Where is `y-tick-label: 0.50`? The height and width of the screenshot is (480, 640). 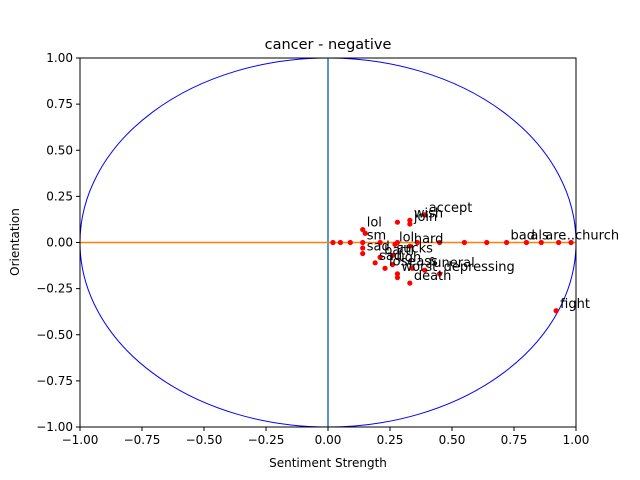
y-tick-label: 0.50 is located at coordinates (59, 150).